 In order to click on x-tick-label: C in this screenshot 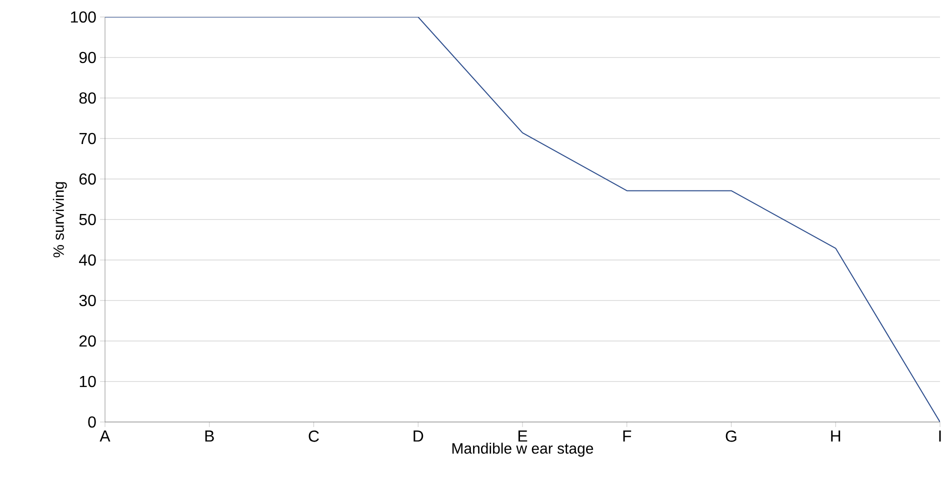, I will do `click(313, 436)`.